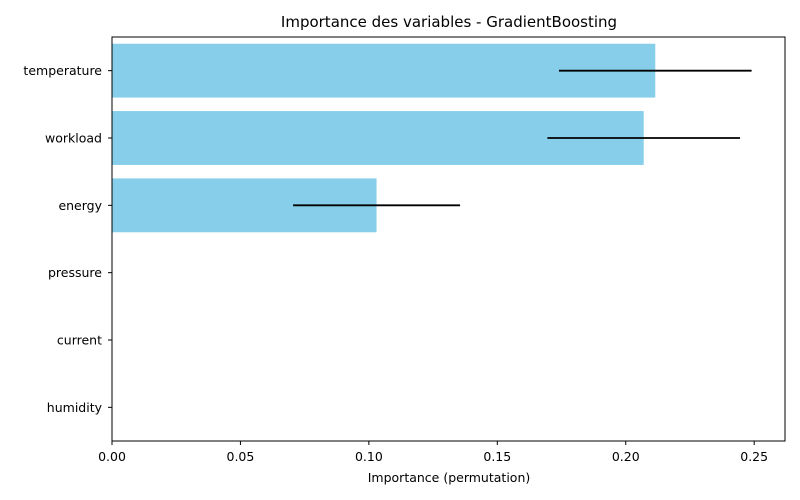 Image resolution: width=800 pixels, height=500 pixels. Describe the element at coordinates (449, 477) in the screenshot. I see `x-axis-label: Importance (permutation)` at that location.